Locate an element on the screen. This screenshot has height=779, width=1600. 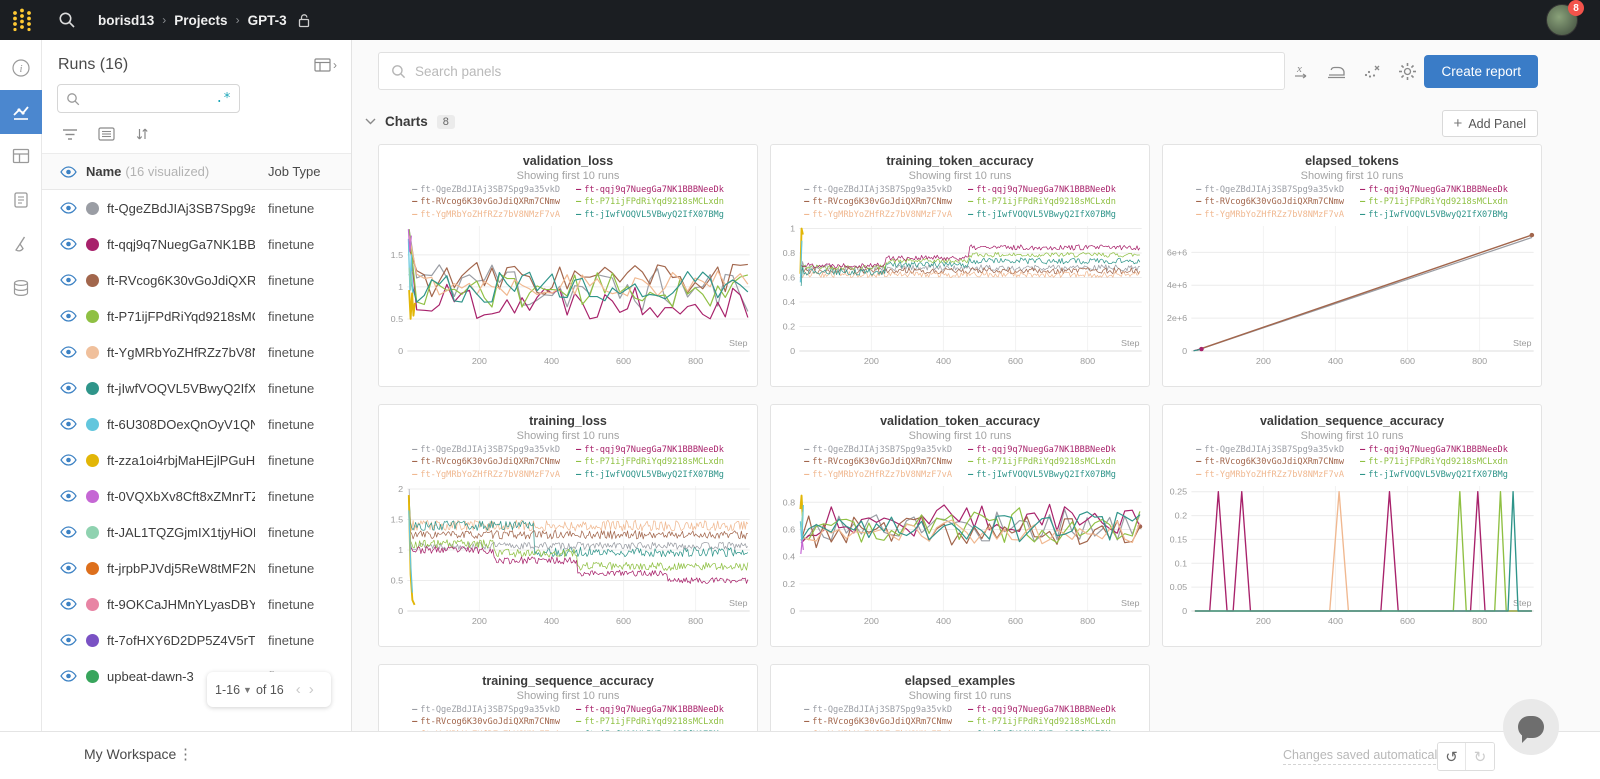
run-row: ft-qqj9q7NuegGa7NK1BBBNeeDk finetune is located at coordinates (196, 244).